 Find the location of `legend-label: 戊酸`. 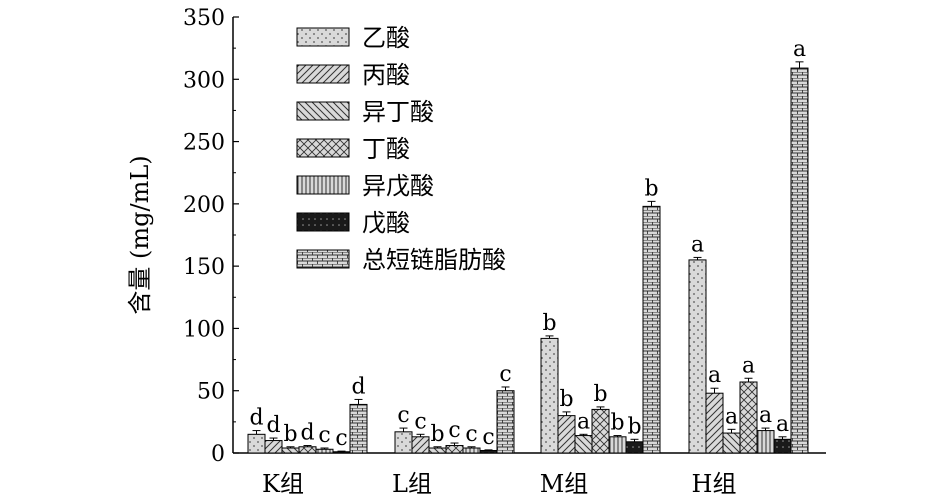

legend-label: 戊酸 is located at coordinates (386, 223).